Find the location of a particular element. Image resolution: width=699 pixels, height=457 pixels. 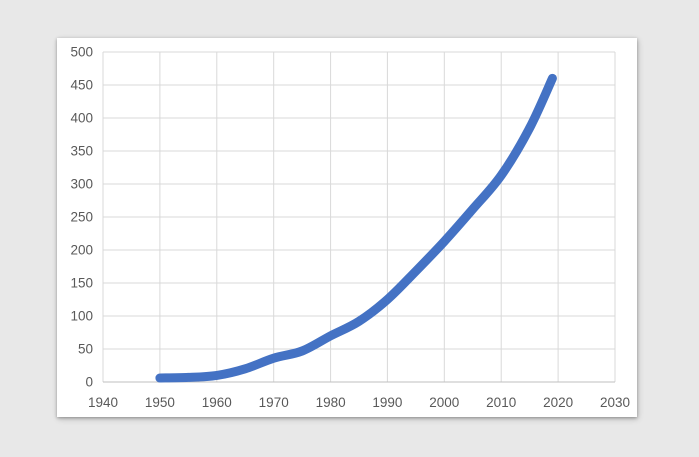

y-axis-tick-label: 500 is located at coordinates (81, 52).